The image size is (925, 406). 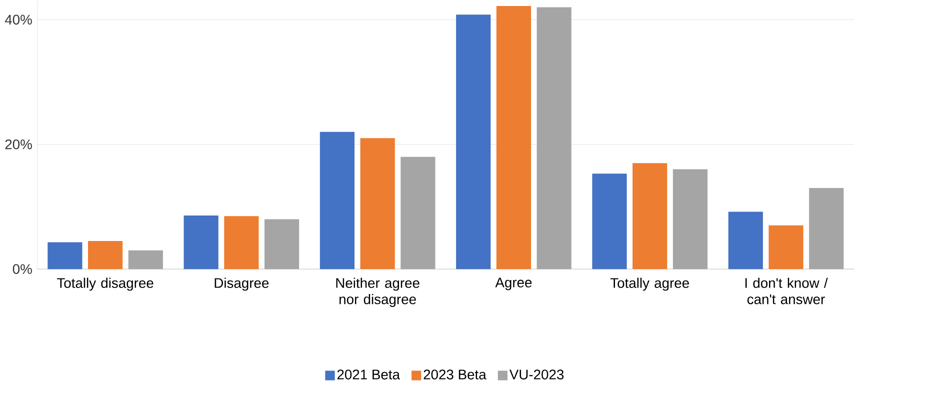 I want to click on y-tick-label: 40%, so click(x=18, y=19).